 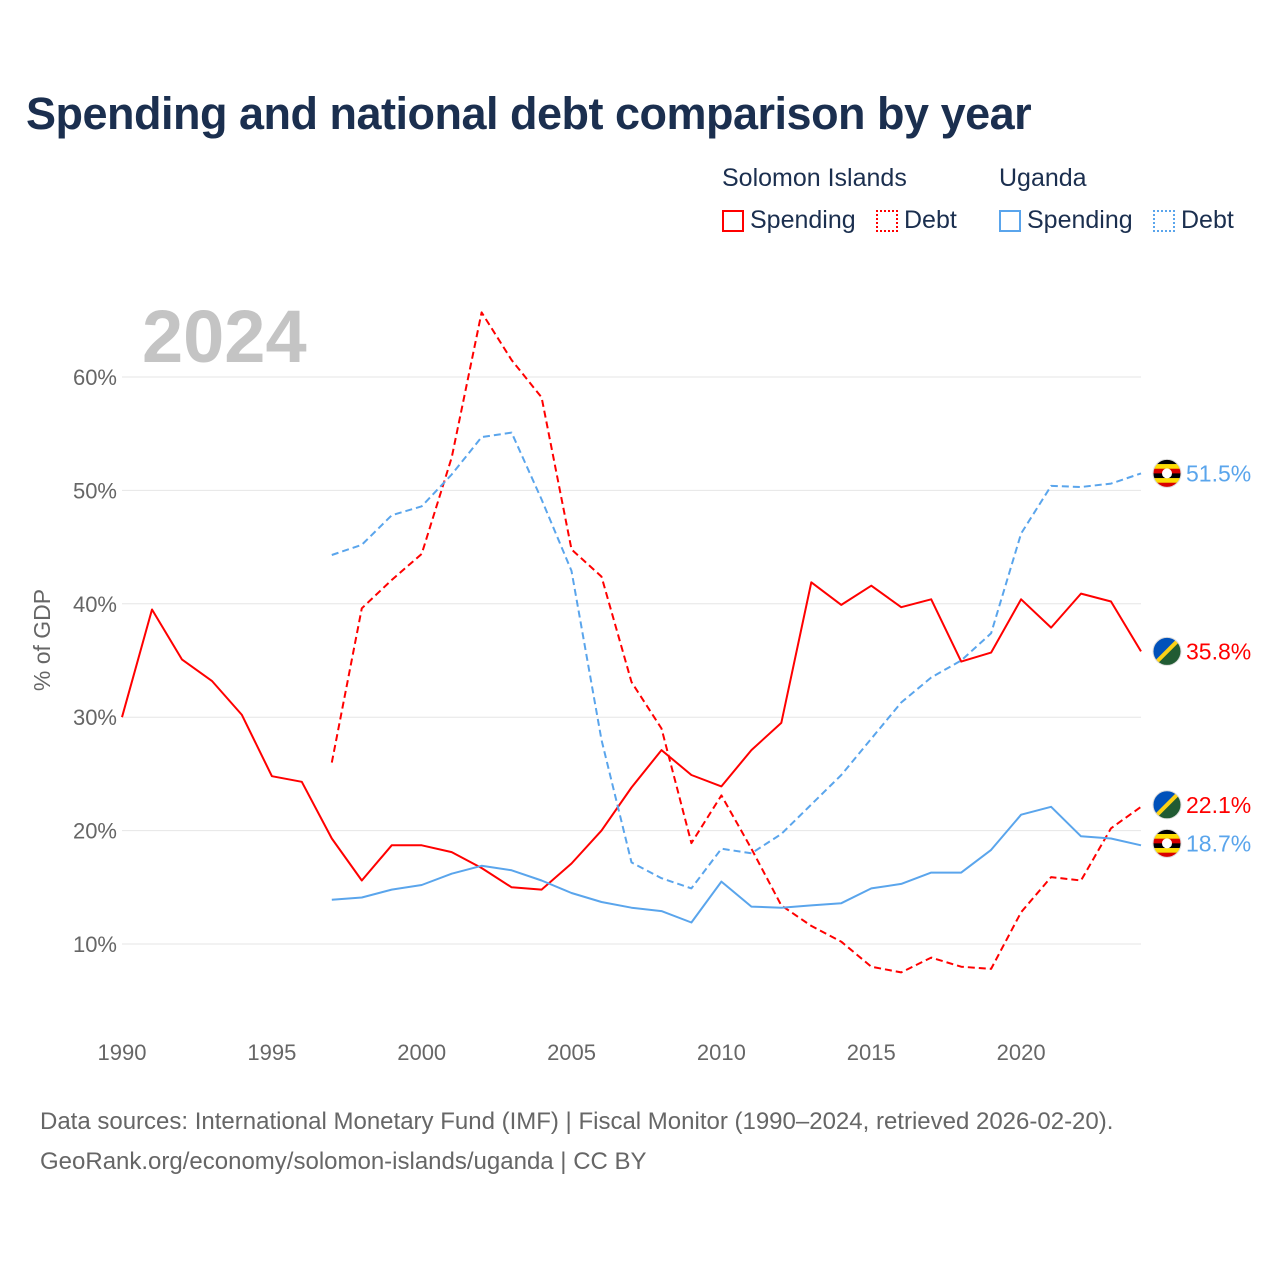 What do you see at coordinates (122, 1052) in the screenshot?
I see `x-tick-label: 1990` at bounding box center [122, 1052].